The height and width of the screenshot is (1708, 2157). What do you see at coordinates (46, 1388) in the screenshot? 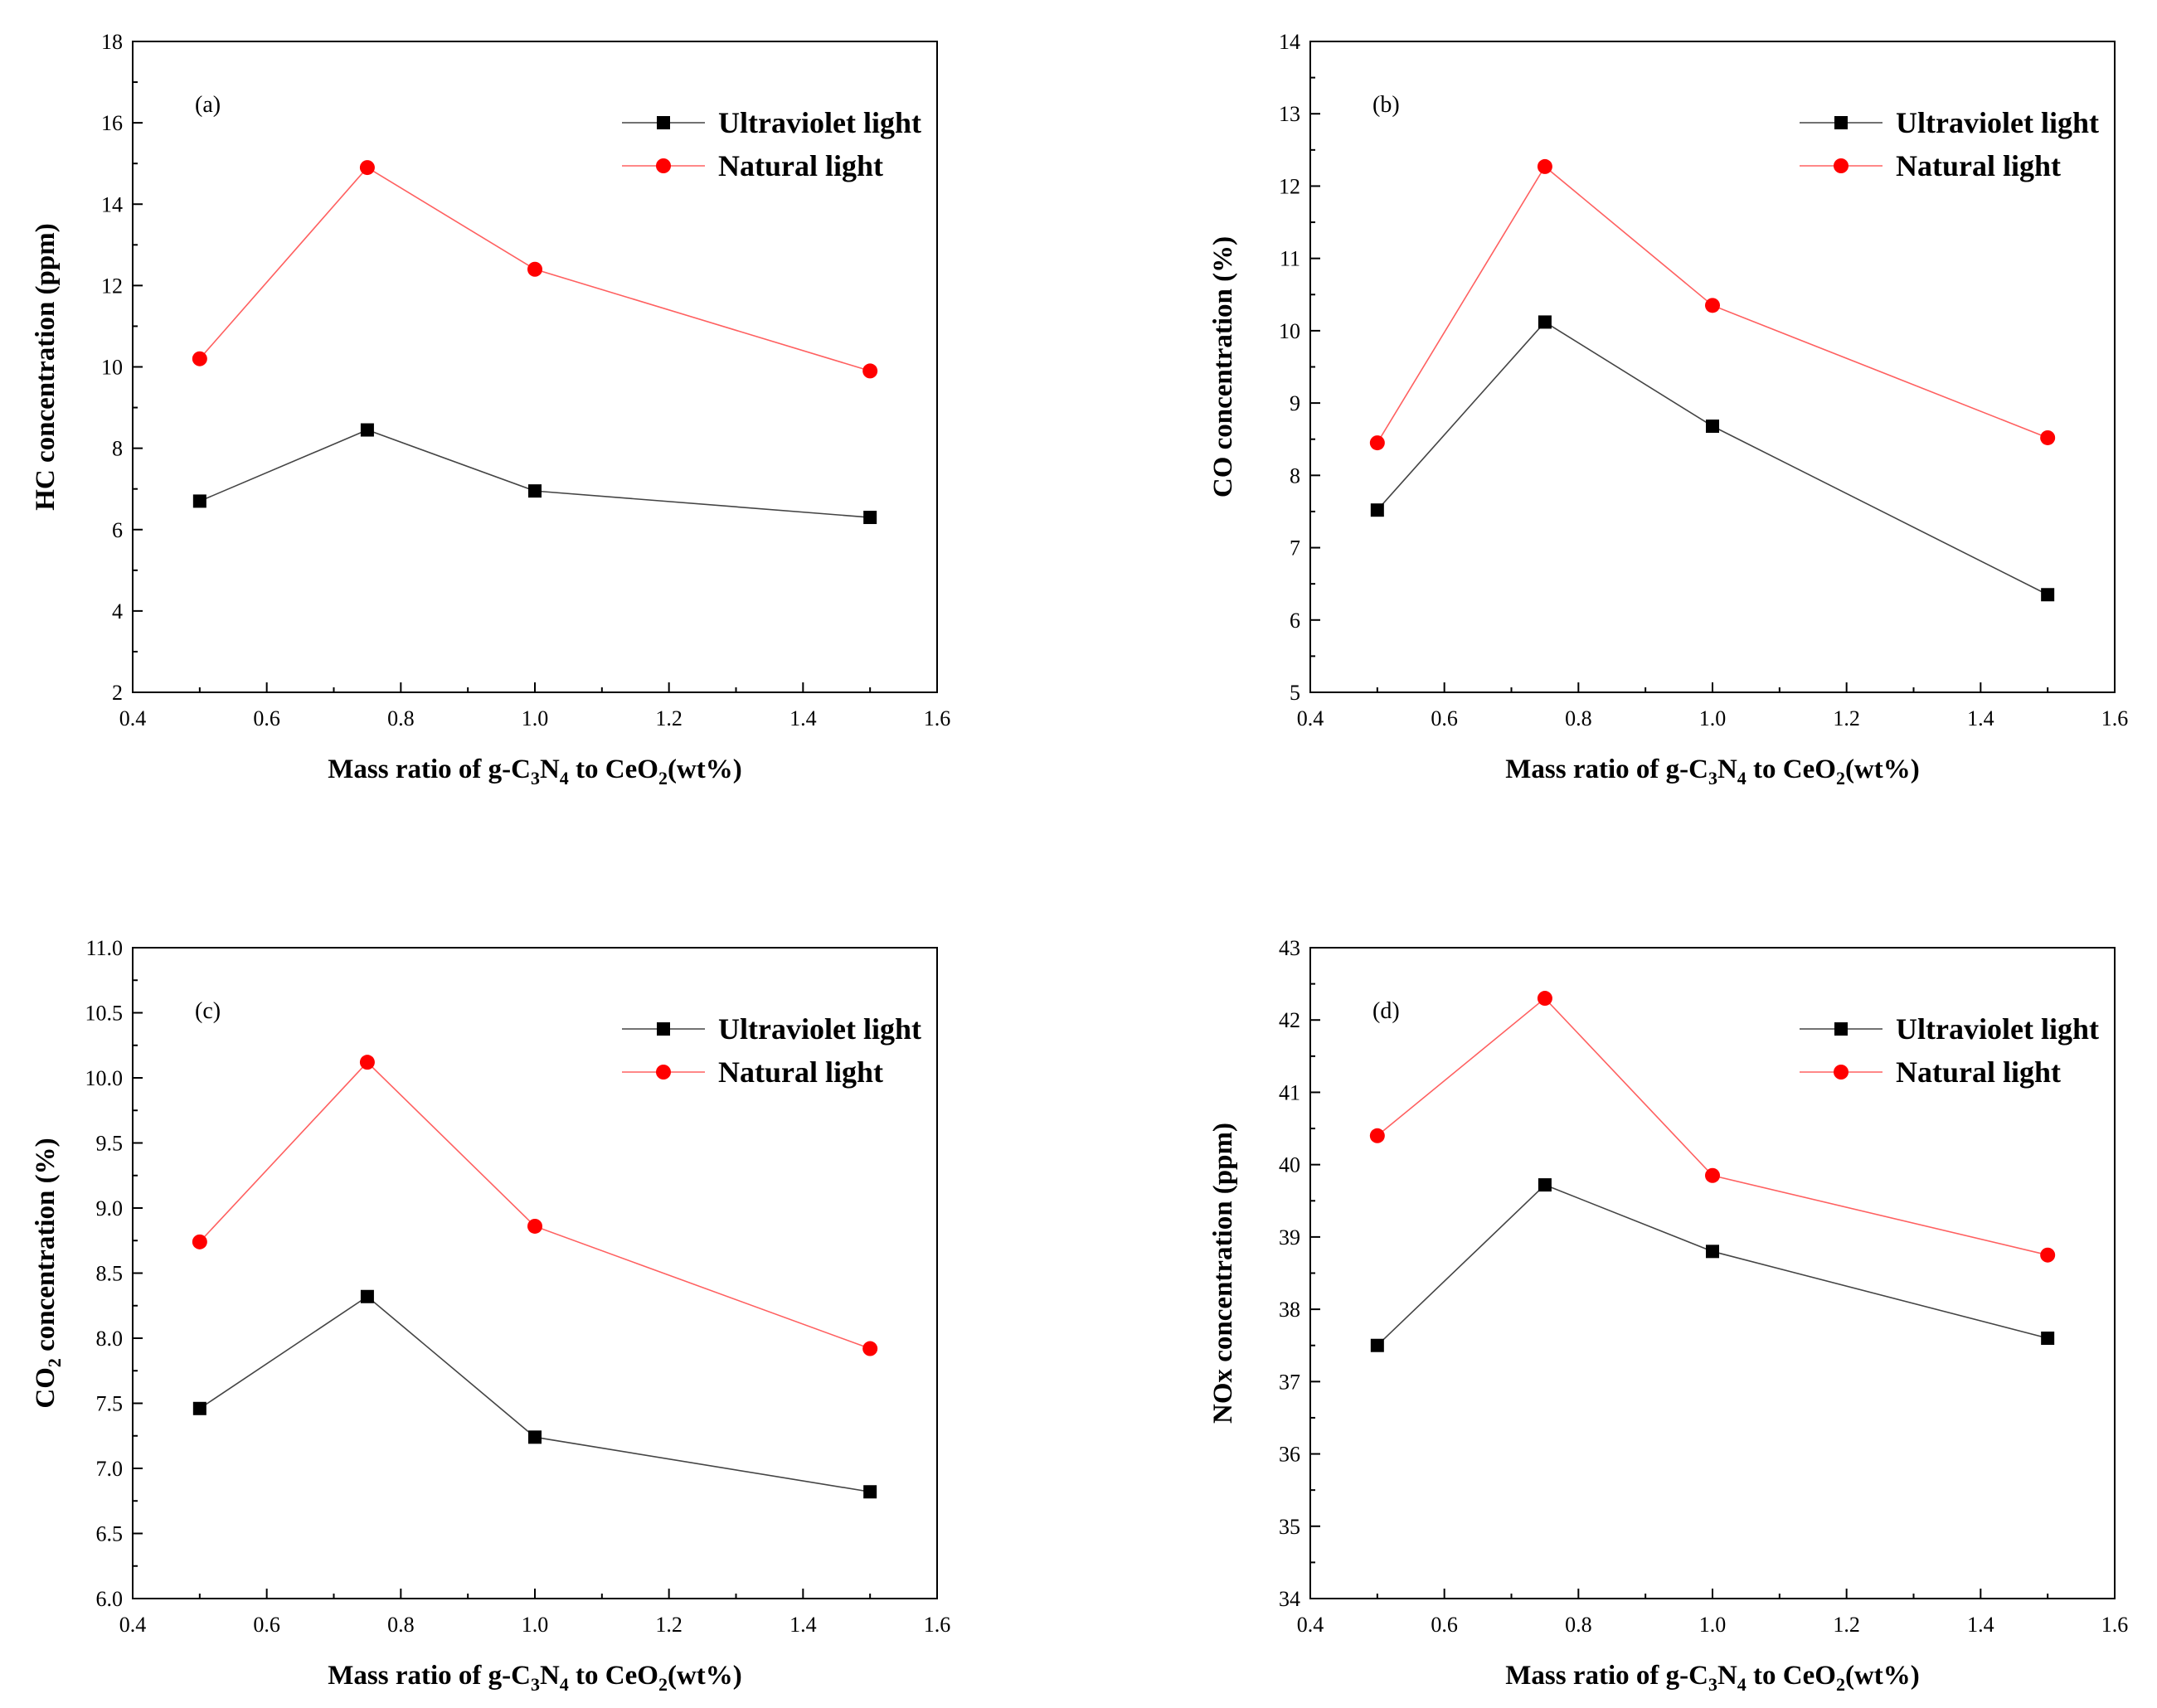
I see `label-part: CO` at bounding box center [46, 1388].